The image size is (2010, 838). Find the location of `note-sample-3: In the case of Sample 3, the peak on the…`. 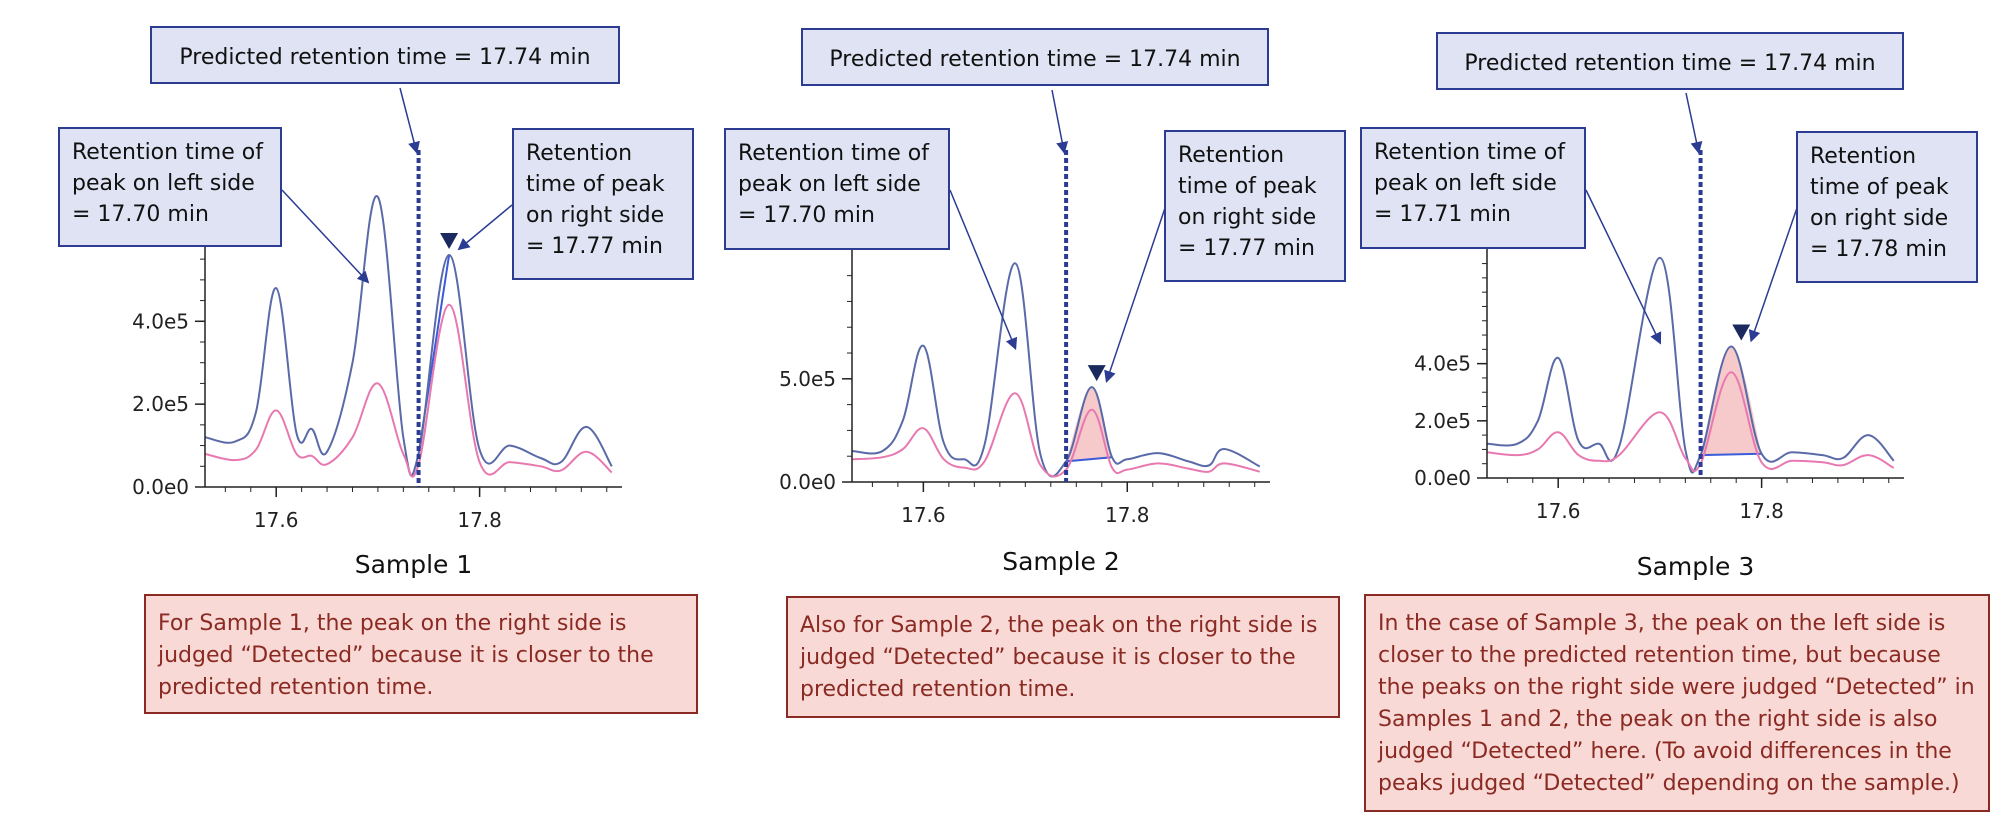

note-sample-3: In the case of Sample 3, the peak on the… is located at coordinates (1677, 703).